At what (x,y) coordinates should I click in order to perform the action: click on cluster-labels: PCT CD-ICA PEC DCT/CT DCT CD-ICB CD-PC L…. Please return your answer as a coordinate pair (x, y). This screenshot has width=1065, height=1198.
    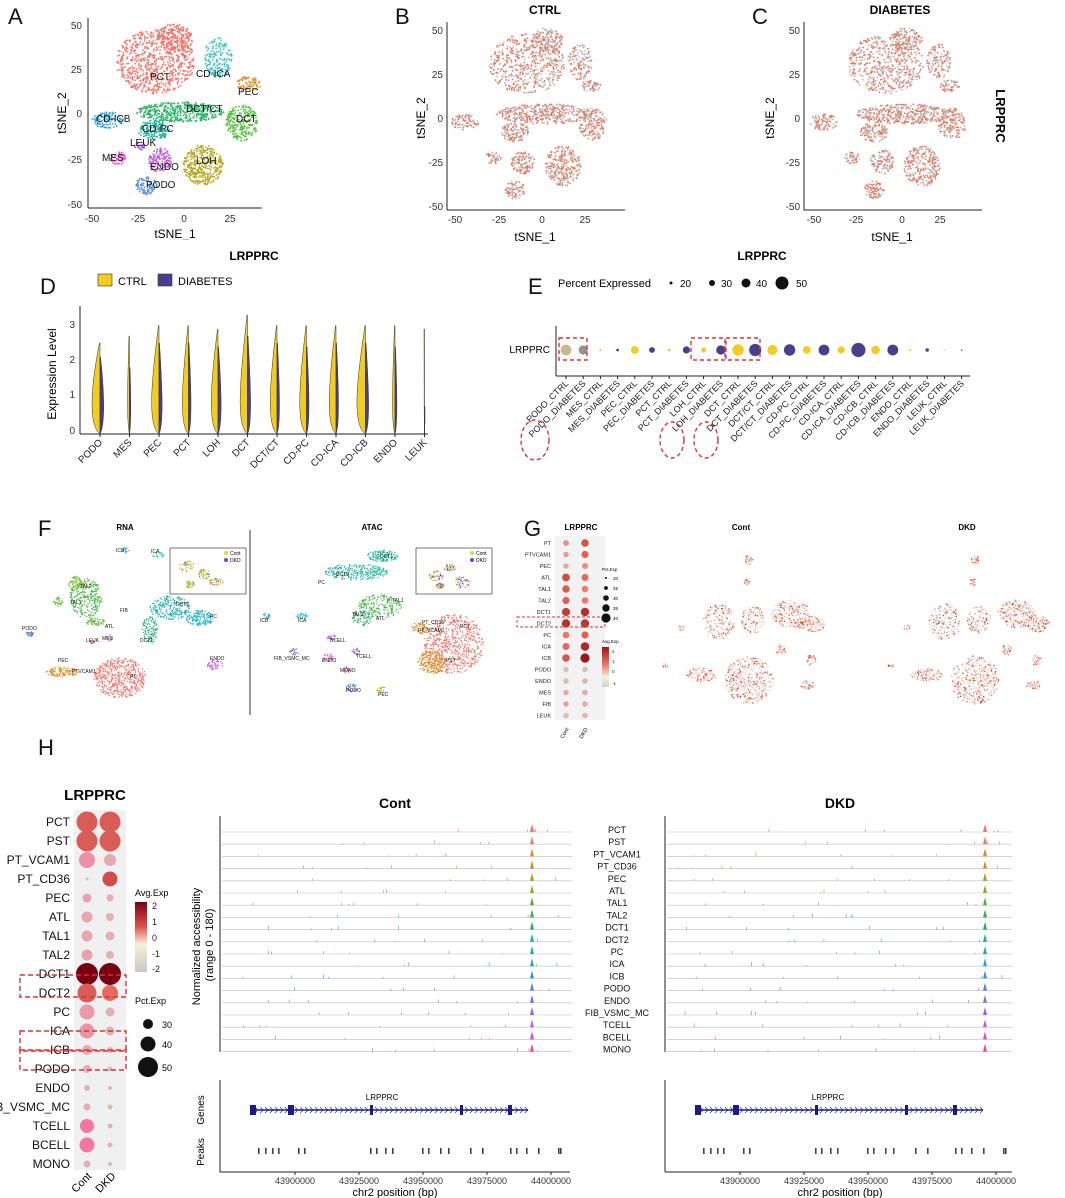
    Looking at the image, I should click on (177, 130).